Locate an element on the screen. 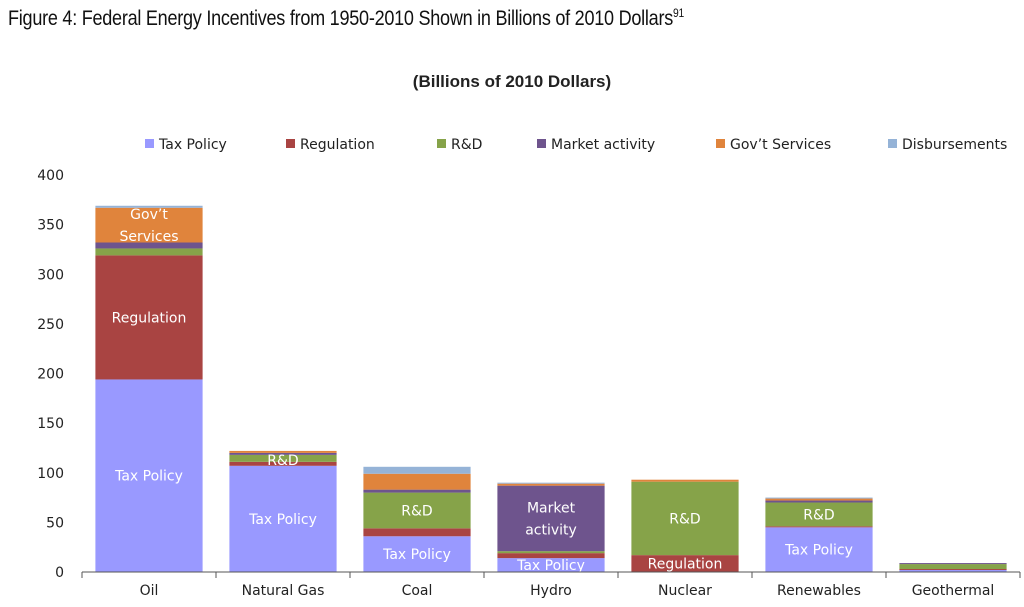 This screenshot has height=607, width=1024. bar-segment-natural-gas-regulation is located at coordinates (283, 463).